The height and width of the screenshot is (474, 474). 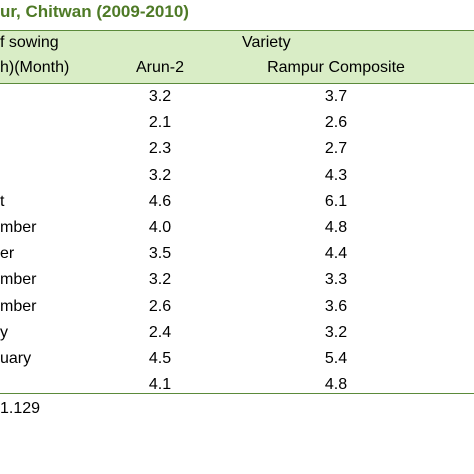 I want to click on cell-rampur-composite: 3.2, so click(x=336, y=332).